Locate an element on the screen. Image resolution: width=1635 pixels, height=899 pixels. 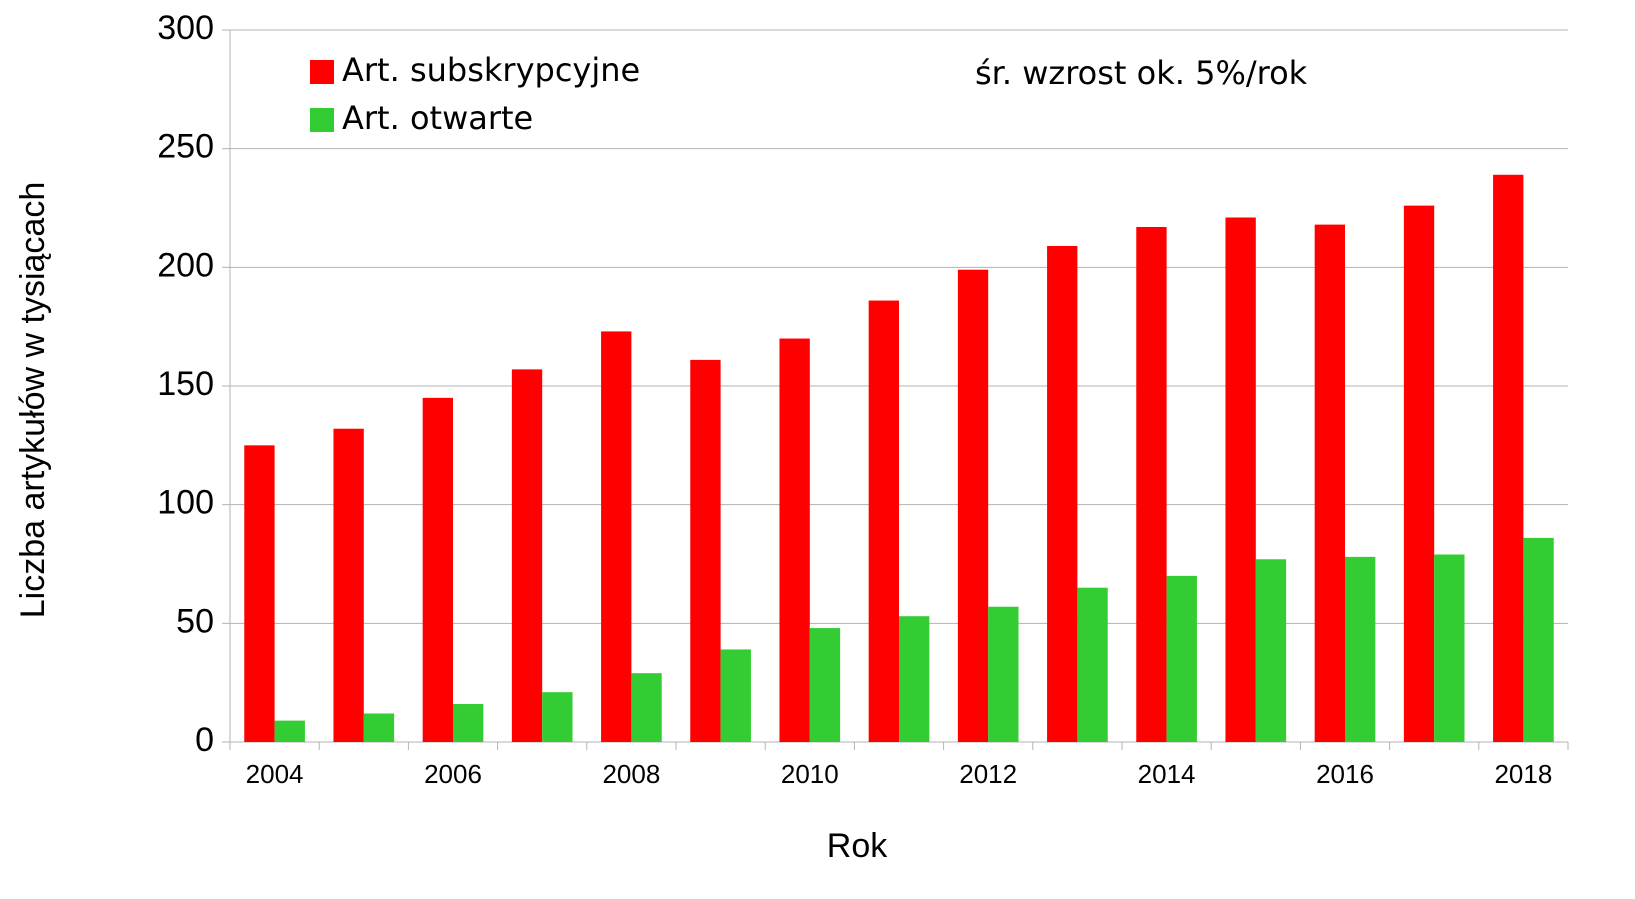
x-tick-label: 2010 is located at coordinates (810, 774).